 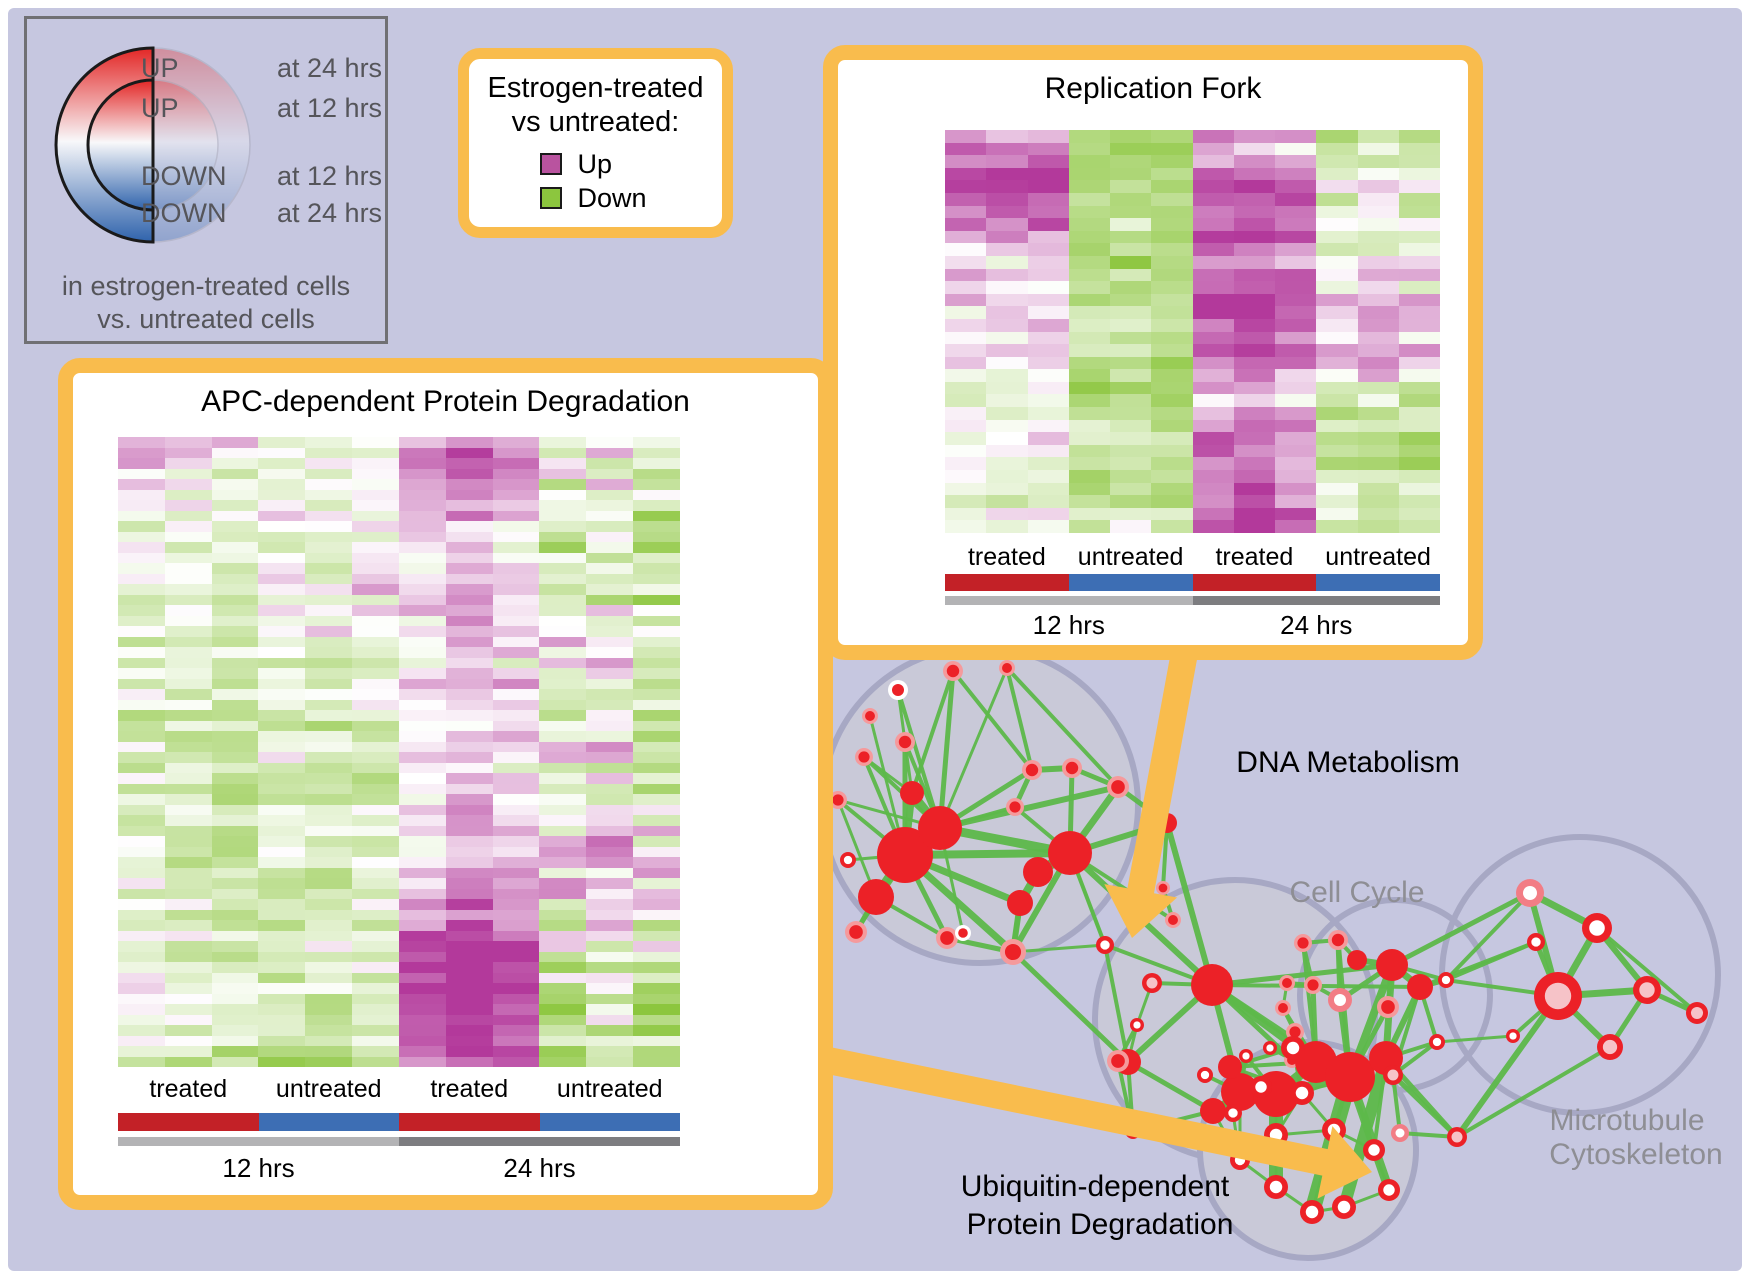 What do you see at coordinates (595, 88) in the screenshot?
I see `updown-legend-title-line1: Estrogen-treated` at bounding box center [595, 88].